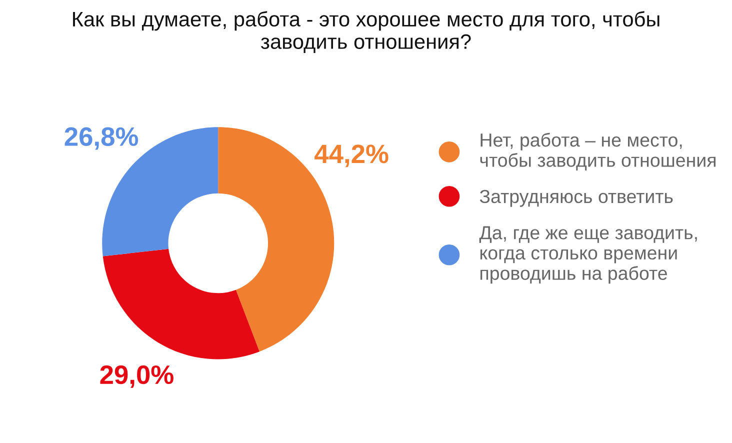  Describe the element at coordinates (598, 151) in the screenshot. I see `legend-label: Нет, работа – не место, чтобы заводить отношения` at that location.